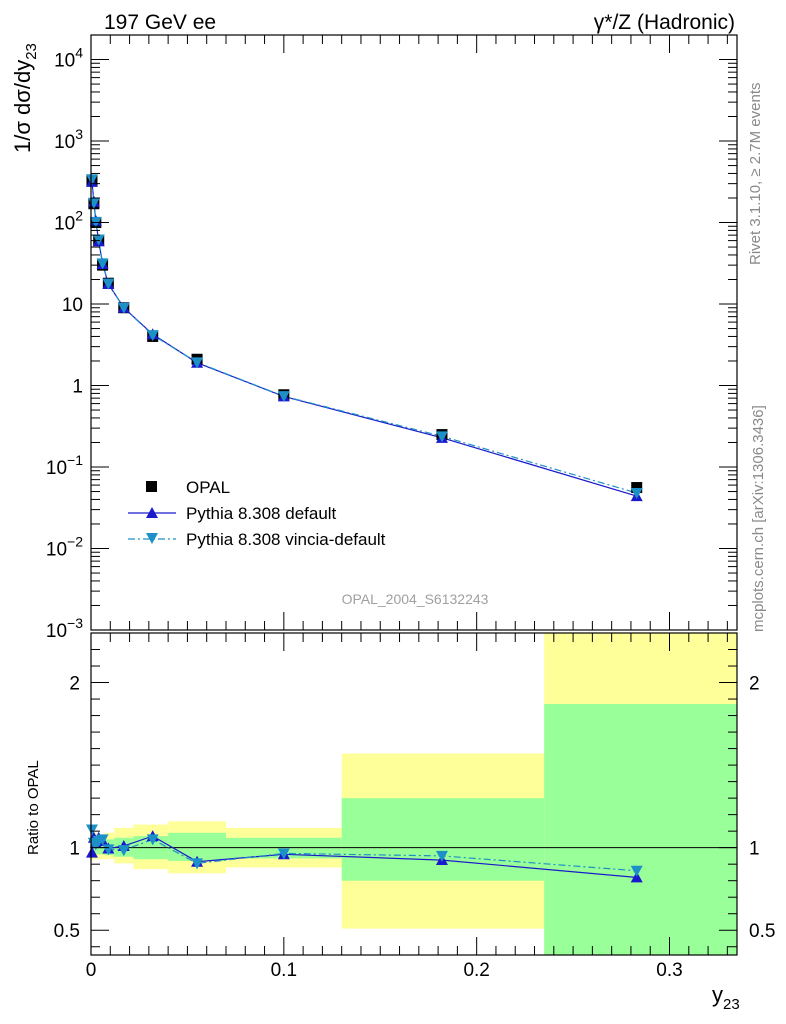  What do you see at coordinates (91, 970) in the screenshot?
I see `x-tick-label-0: 0` at bounding box center [91, 970].